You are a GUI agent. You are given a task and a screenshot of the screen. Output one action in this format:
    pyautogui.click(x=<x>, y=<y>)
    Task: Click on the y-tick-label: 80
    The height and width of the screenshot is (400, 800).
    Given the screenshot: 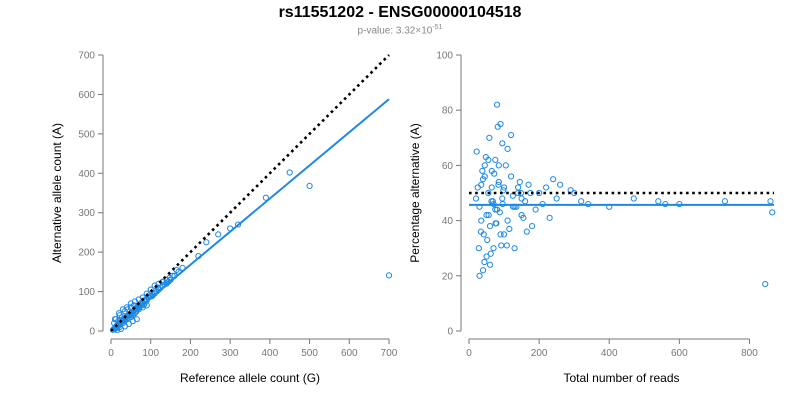 What is the action you would take?
    pyautogui.click(x=448, y=111)
    